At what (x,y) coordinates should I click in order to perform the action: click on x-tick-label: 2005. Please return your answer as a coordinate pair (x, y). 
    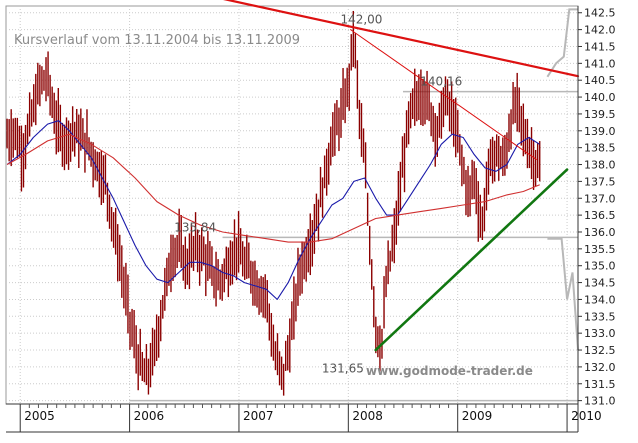
    Looking at the image, I should click on (39, 416).